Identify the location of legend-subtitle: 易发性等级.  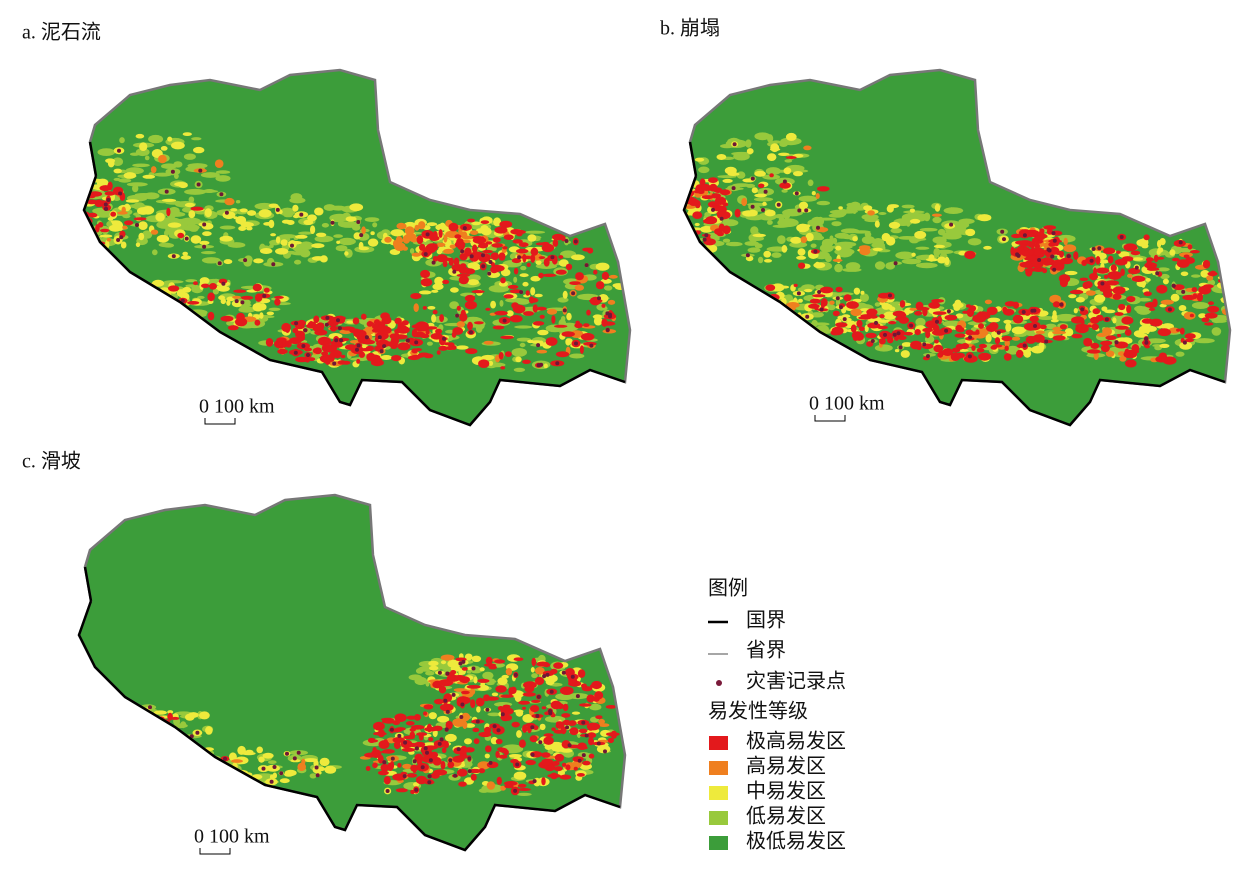
(758, 711).